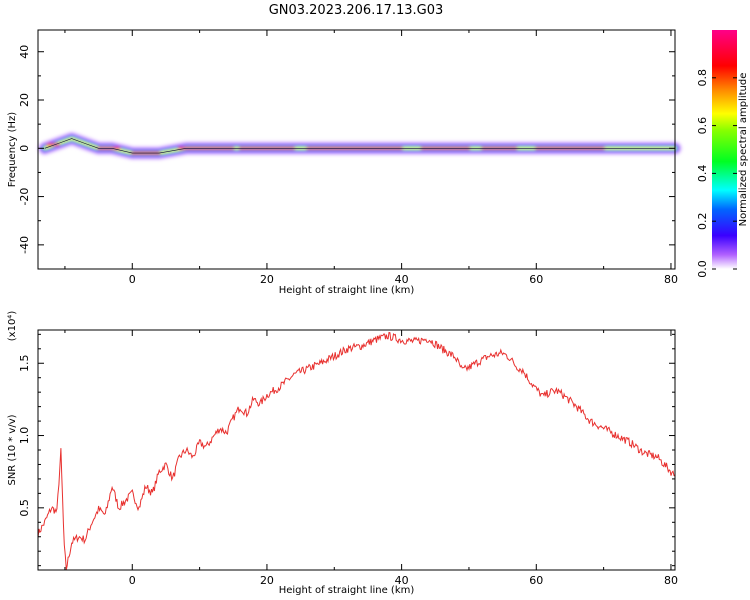 The height and width of the screenshot is (600, 750). I want to click on y-tick-label: 20, so click(24, 100).